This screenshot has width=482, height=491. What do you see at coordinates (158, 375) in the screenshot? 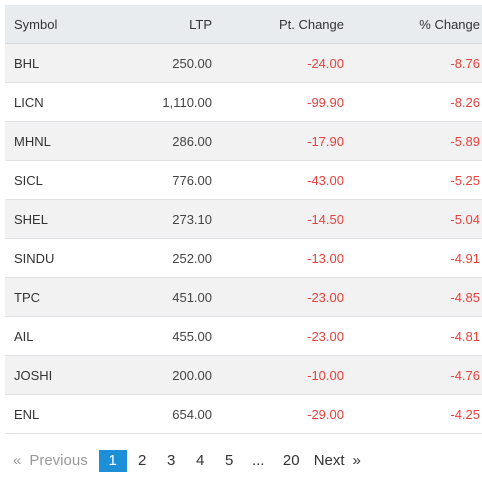
I see `cell-ltp: 200.00` at bounding box center [158, 375].